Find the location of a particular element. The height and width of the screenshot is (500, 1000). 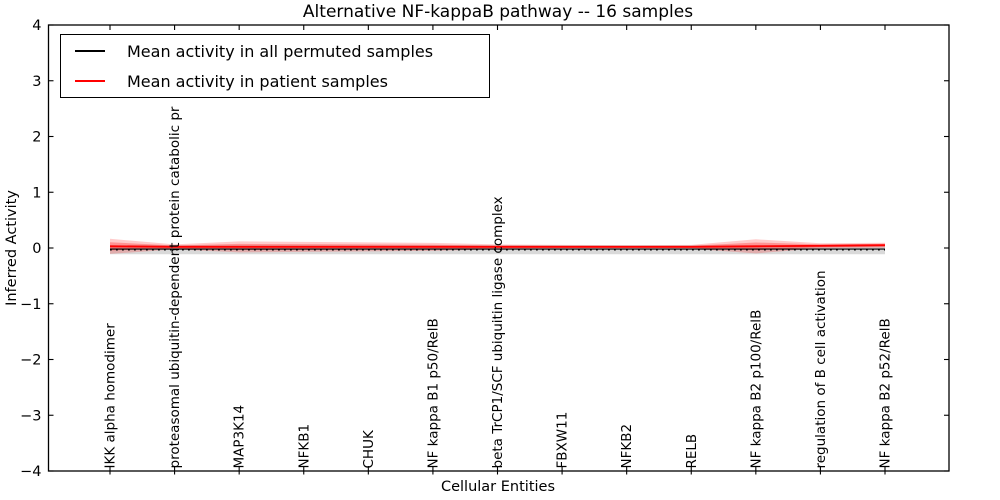

legend-label-patient: Mean activity in patient samples is located at coordinates (257, 81).